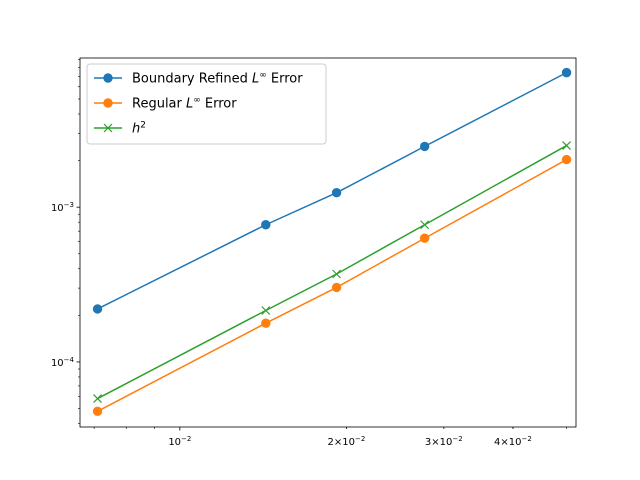 This screenshot has height=480, width=640. What do you see at coordinates (62, 207) in the screenshot?
I see `y-tick-label: 10⁻³` at bounding box center [62, 207].